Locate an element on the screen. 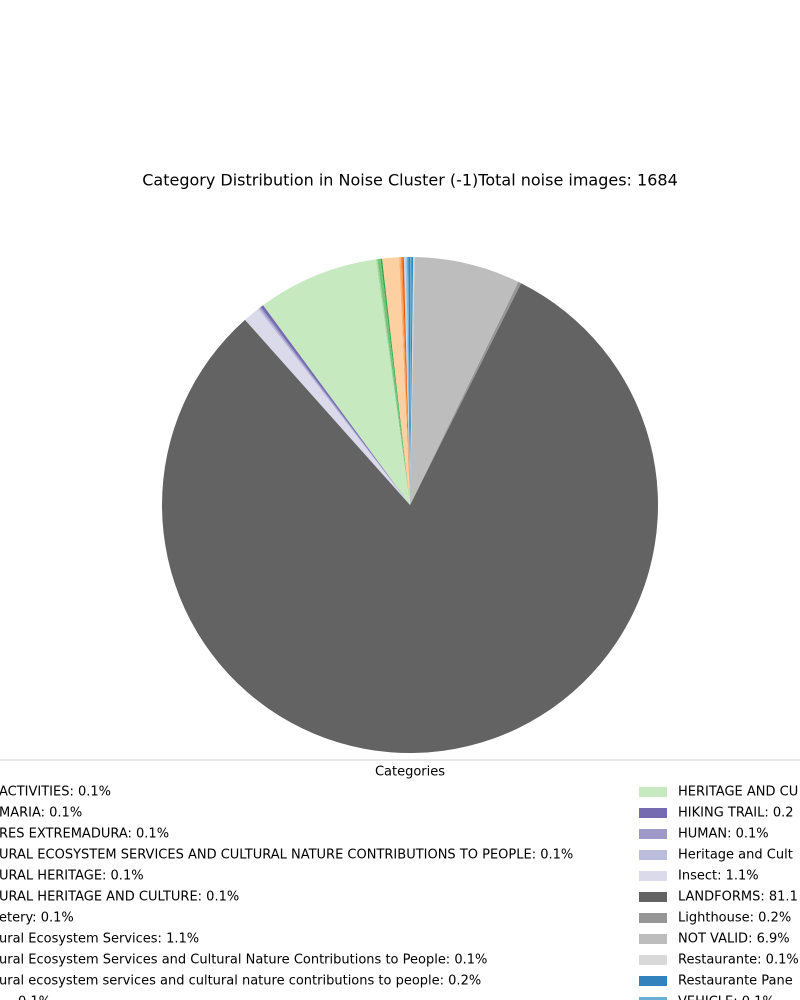  legend-title: Categories is located at coordinates (410, 772).